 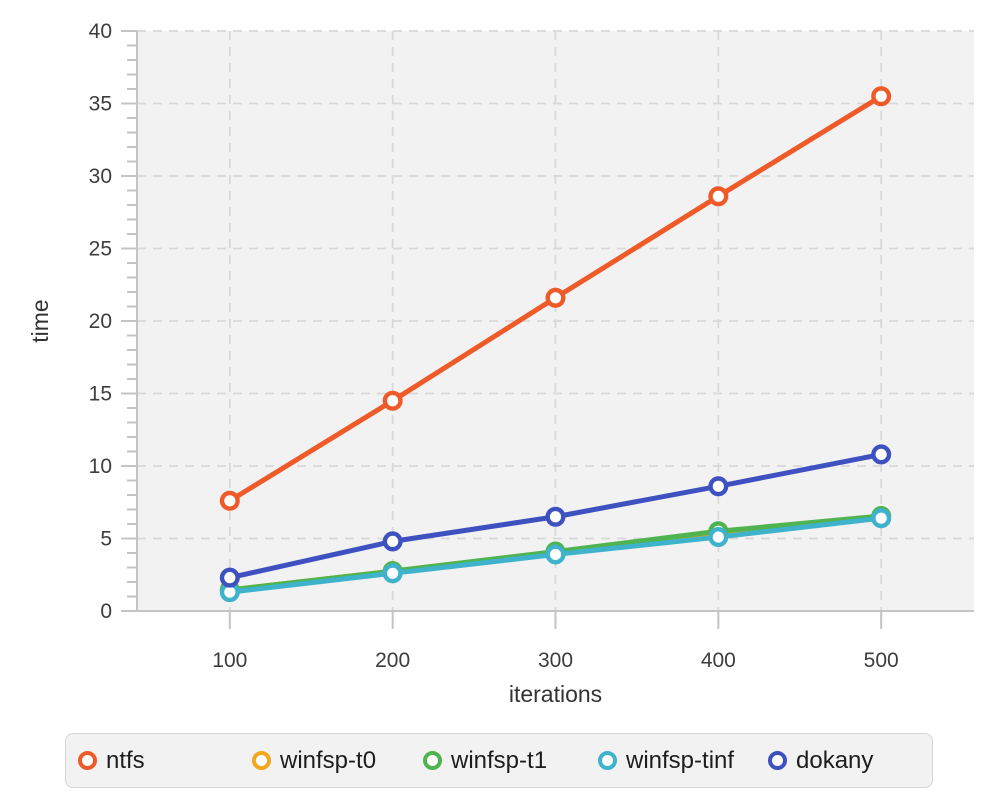 What do you see at coordinates (392, 660) in the screenshot?
I see `x-tick-label: 200` at bounding box center [392, 660].